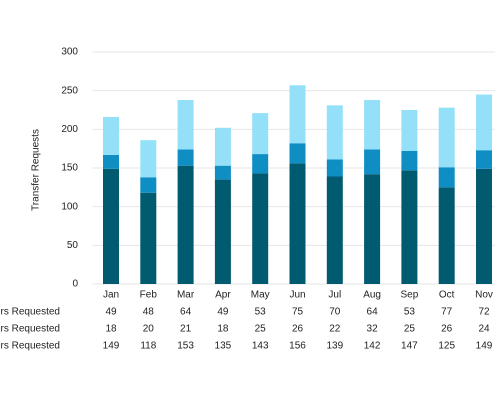 The image size is (495, 400). What do you see at coordinates (149, 329) in the screenshot?
I see `table-cell: 20` at bounding box center [149, 329].